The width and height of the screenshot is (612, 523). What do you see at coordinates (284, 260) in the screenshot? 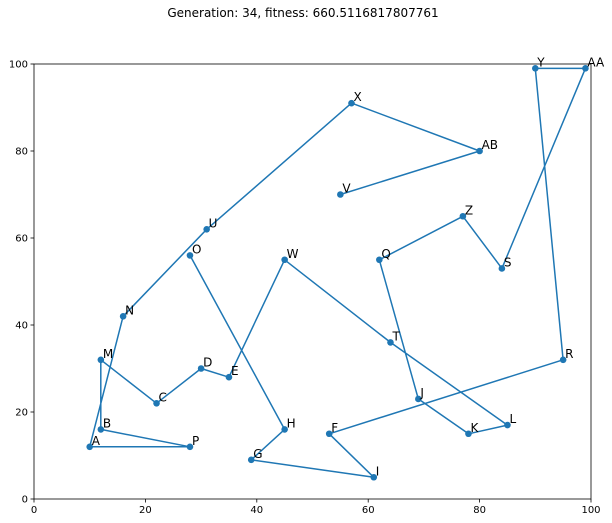
I see `city-point-w` at bounding box center [284, 260].